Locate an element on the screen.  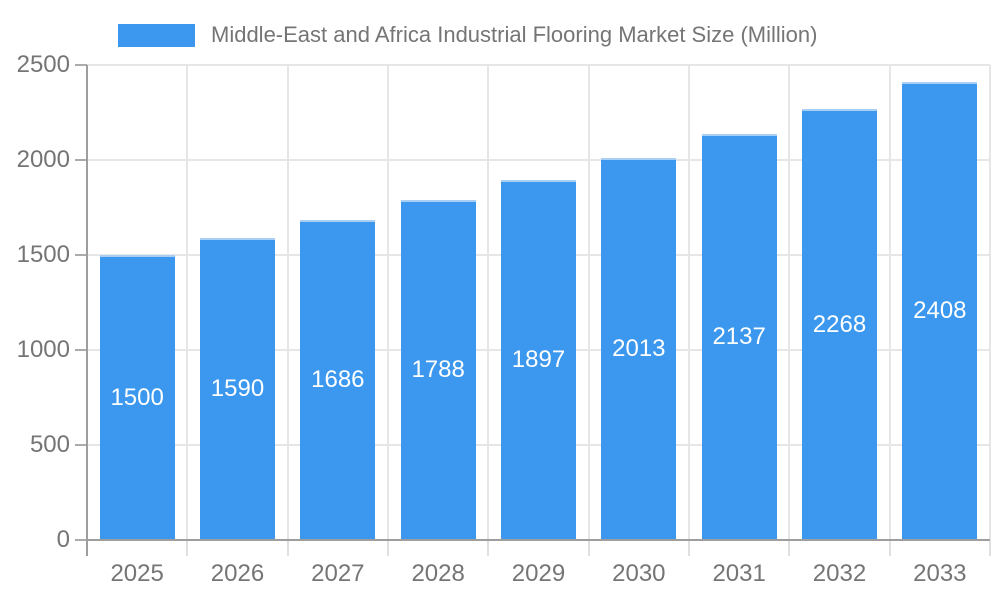
bar-value-label: 1788 is located at coordinates (438, 370).